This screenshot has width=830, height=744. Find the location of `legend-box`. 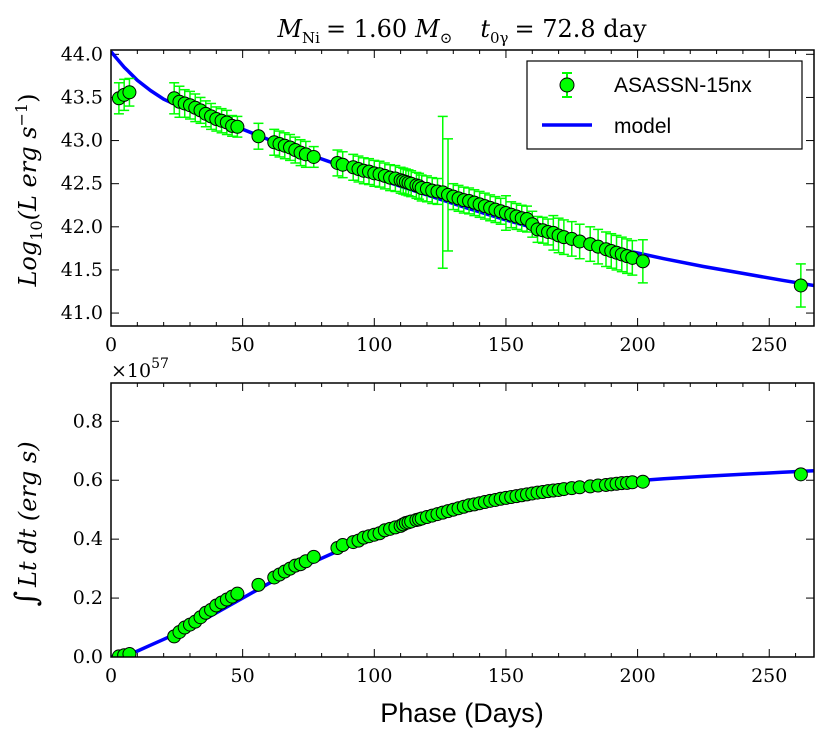

legend-box is located at coordinates (664, 105).